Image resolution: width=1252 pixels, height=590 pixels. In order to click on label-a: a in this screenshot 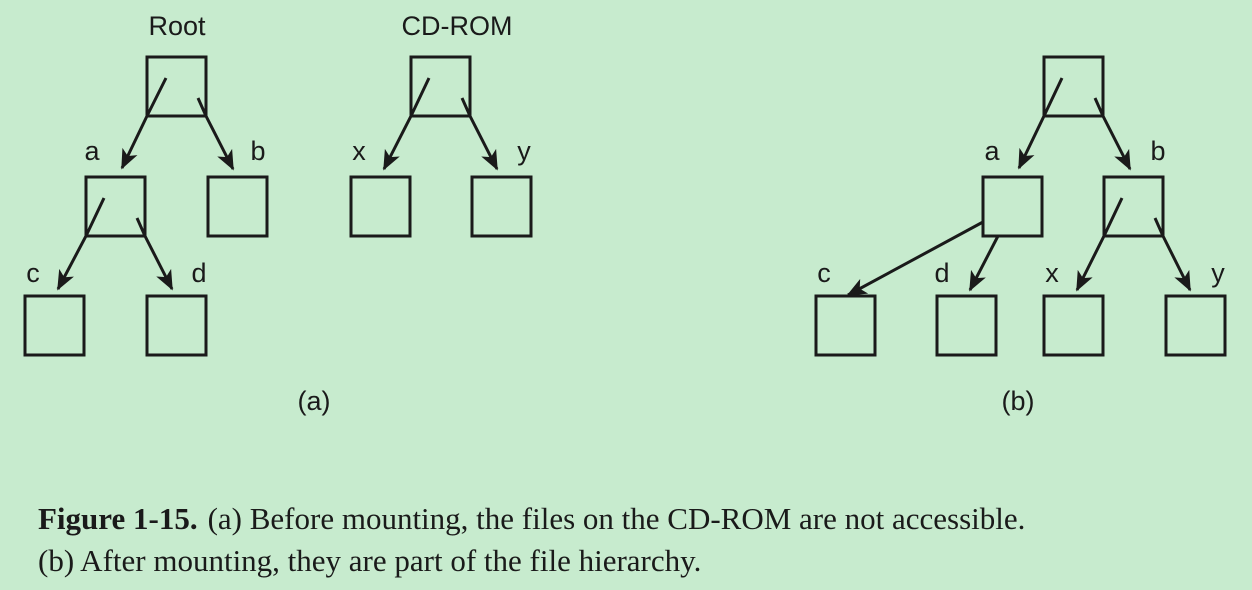, I will do `click(92, 151)`.